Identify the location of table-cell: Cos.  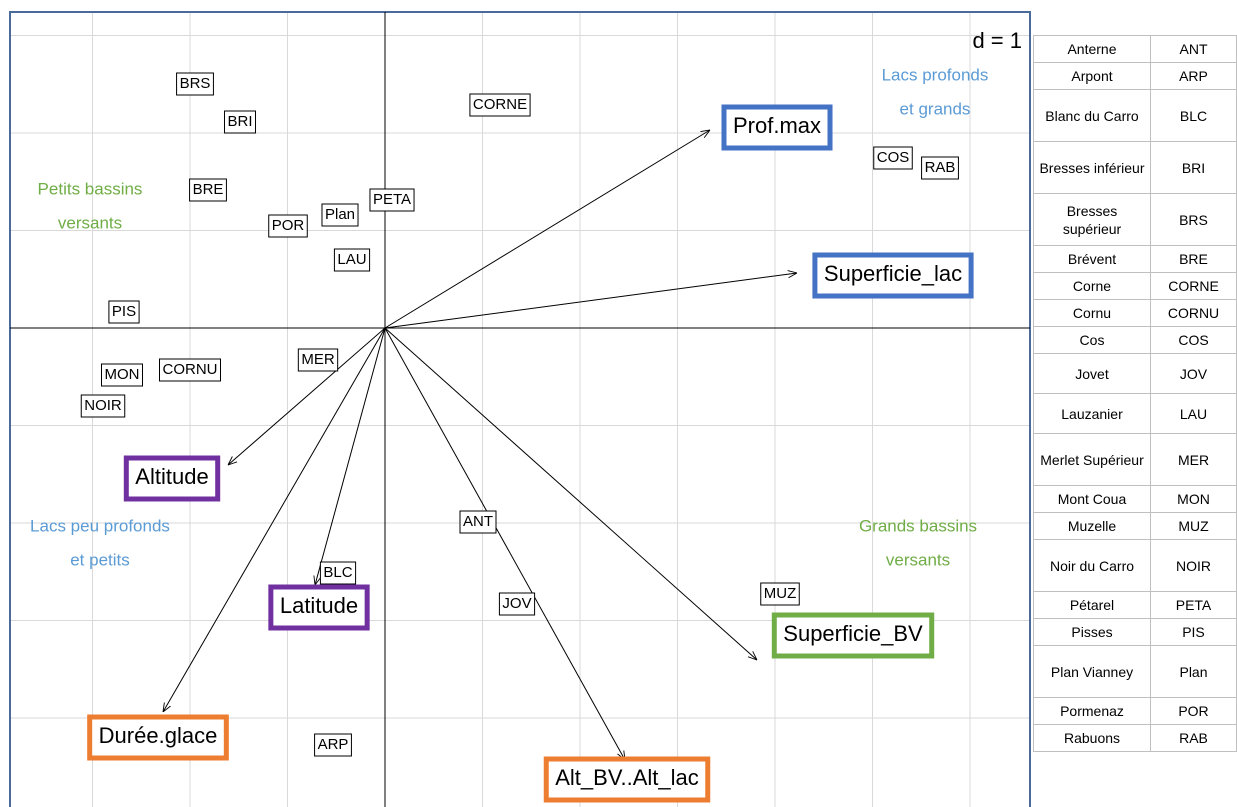
(1092, 340).